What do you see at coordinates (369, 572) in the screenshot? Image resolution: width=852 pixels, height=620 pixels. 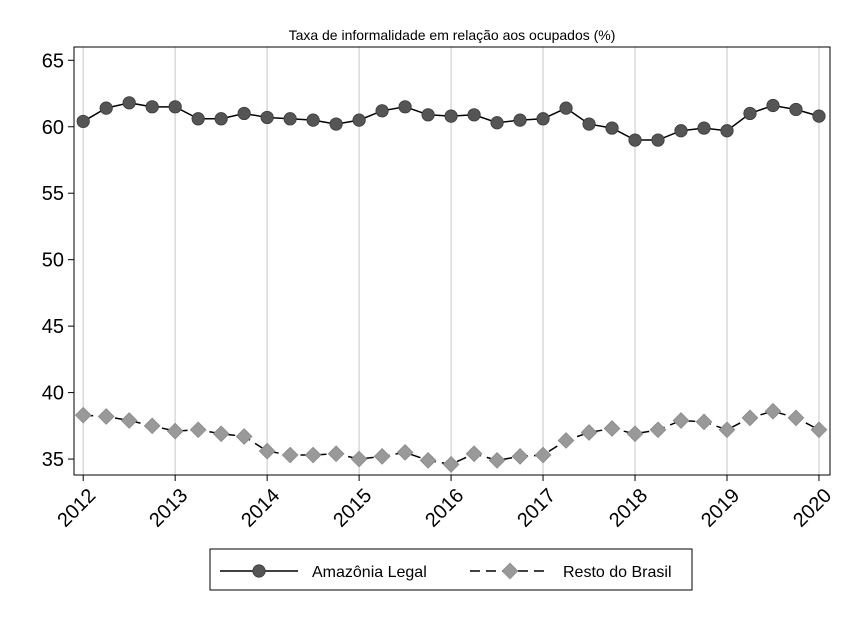 I see `legend-label-0: Amazônia Legal` at bounding box center [369, 572].